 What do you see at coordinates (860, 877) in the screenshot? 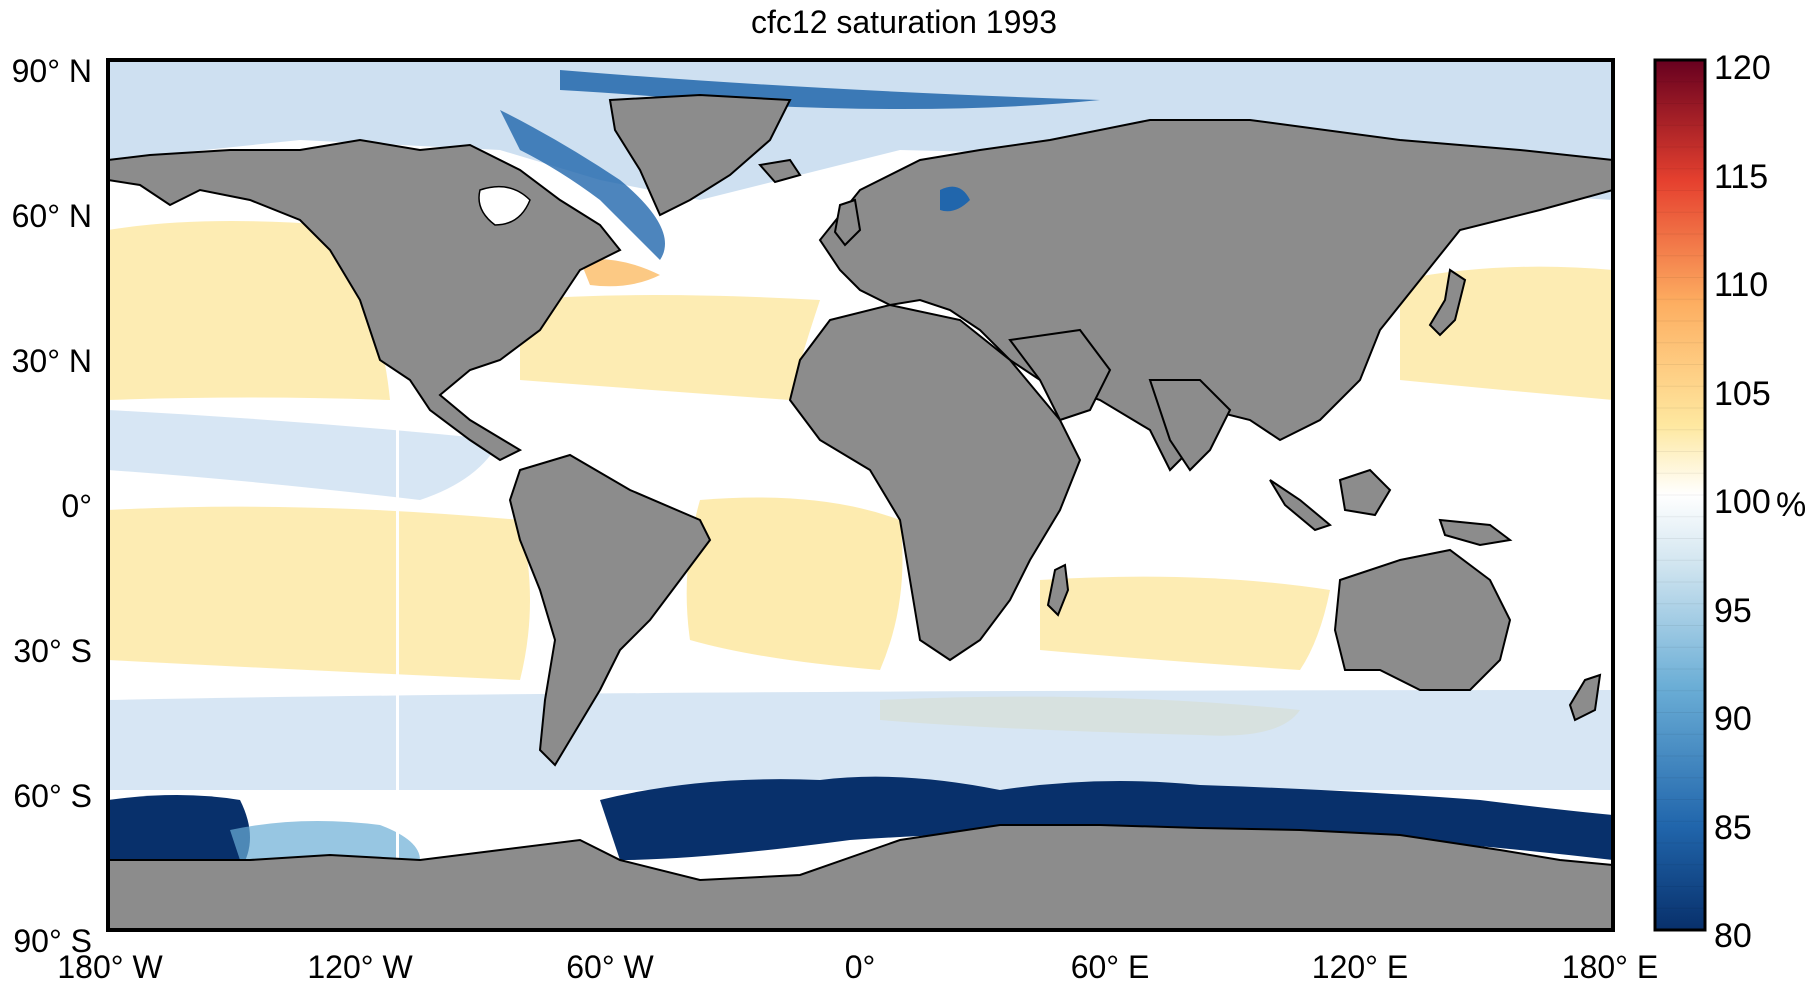
I see `antarctica` at bounding box center [860, 877].